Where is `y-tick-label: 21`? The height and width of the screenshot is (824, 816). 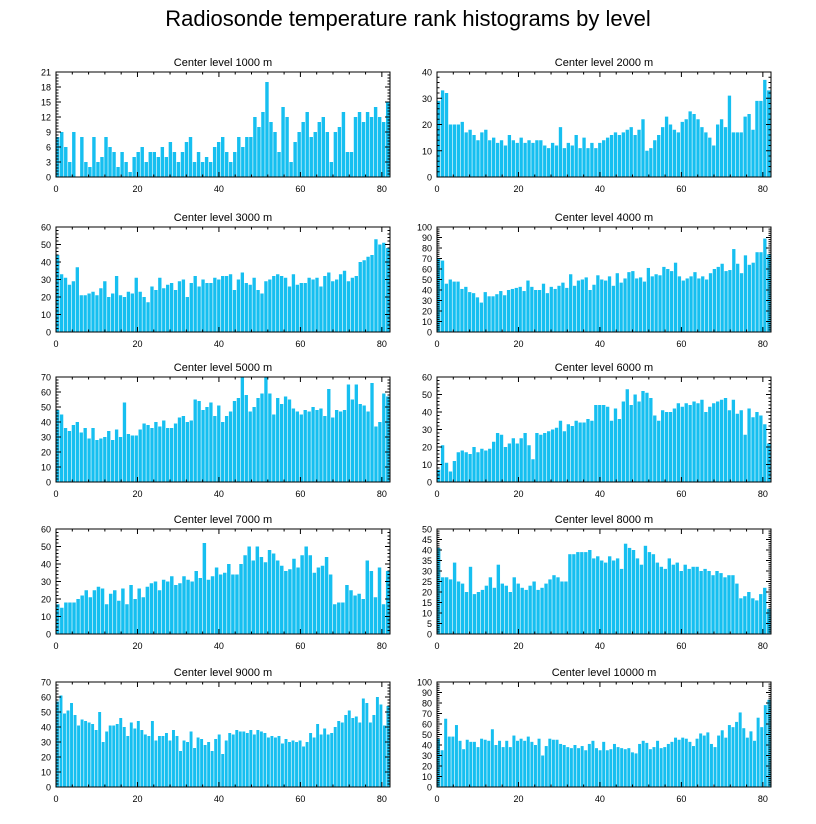 y-tick-label: 21 is located at coordinates (46, 73).